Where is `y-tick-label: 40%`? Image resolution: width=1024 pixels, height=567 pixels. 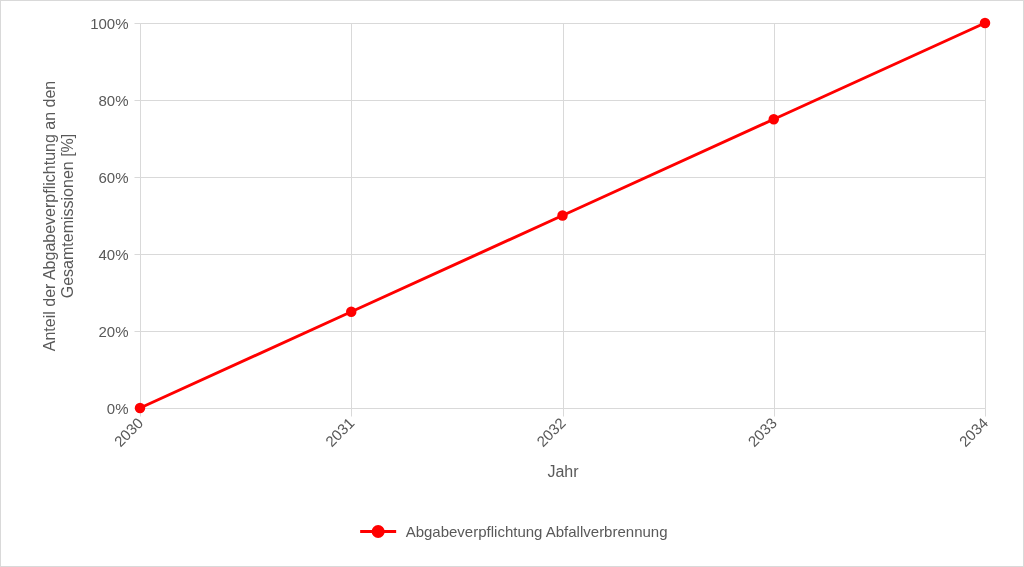
y-tick-label: 40% is located at coordinates (113, 254).